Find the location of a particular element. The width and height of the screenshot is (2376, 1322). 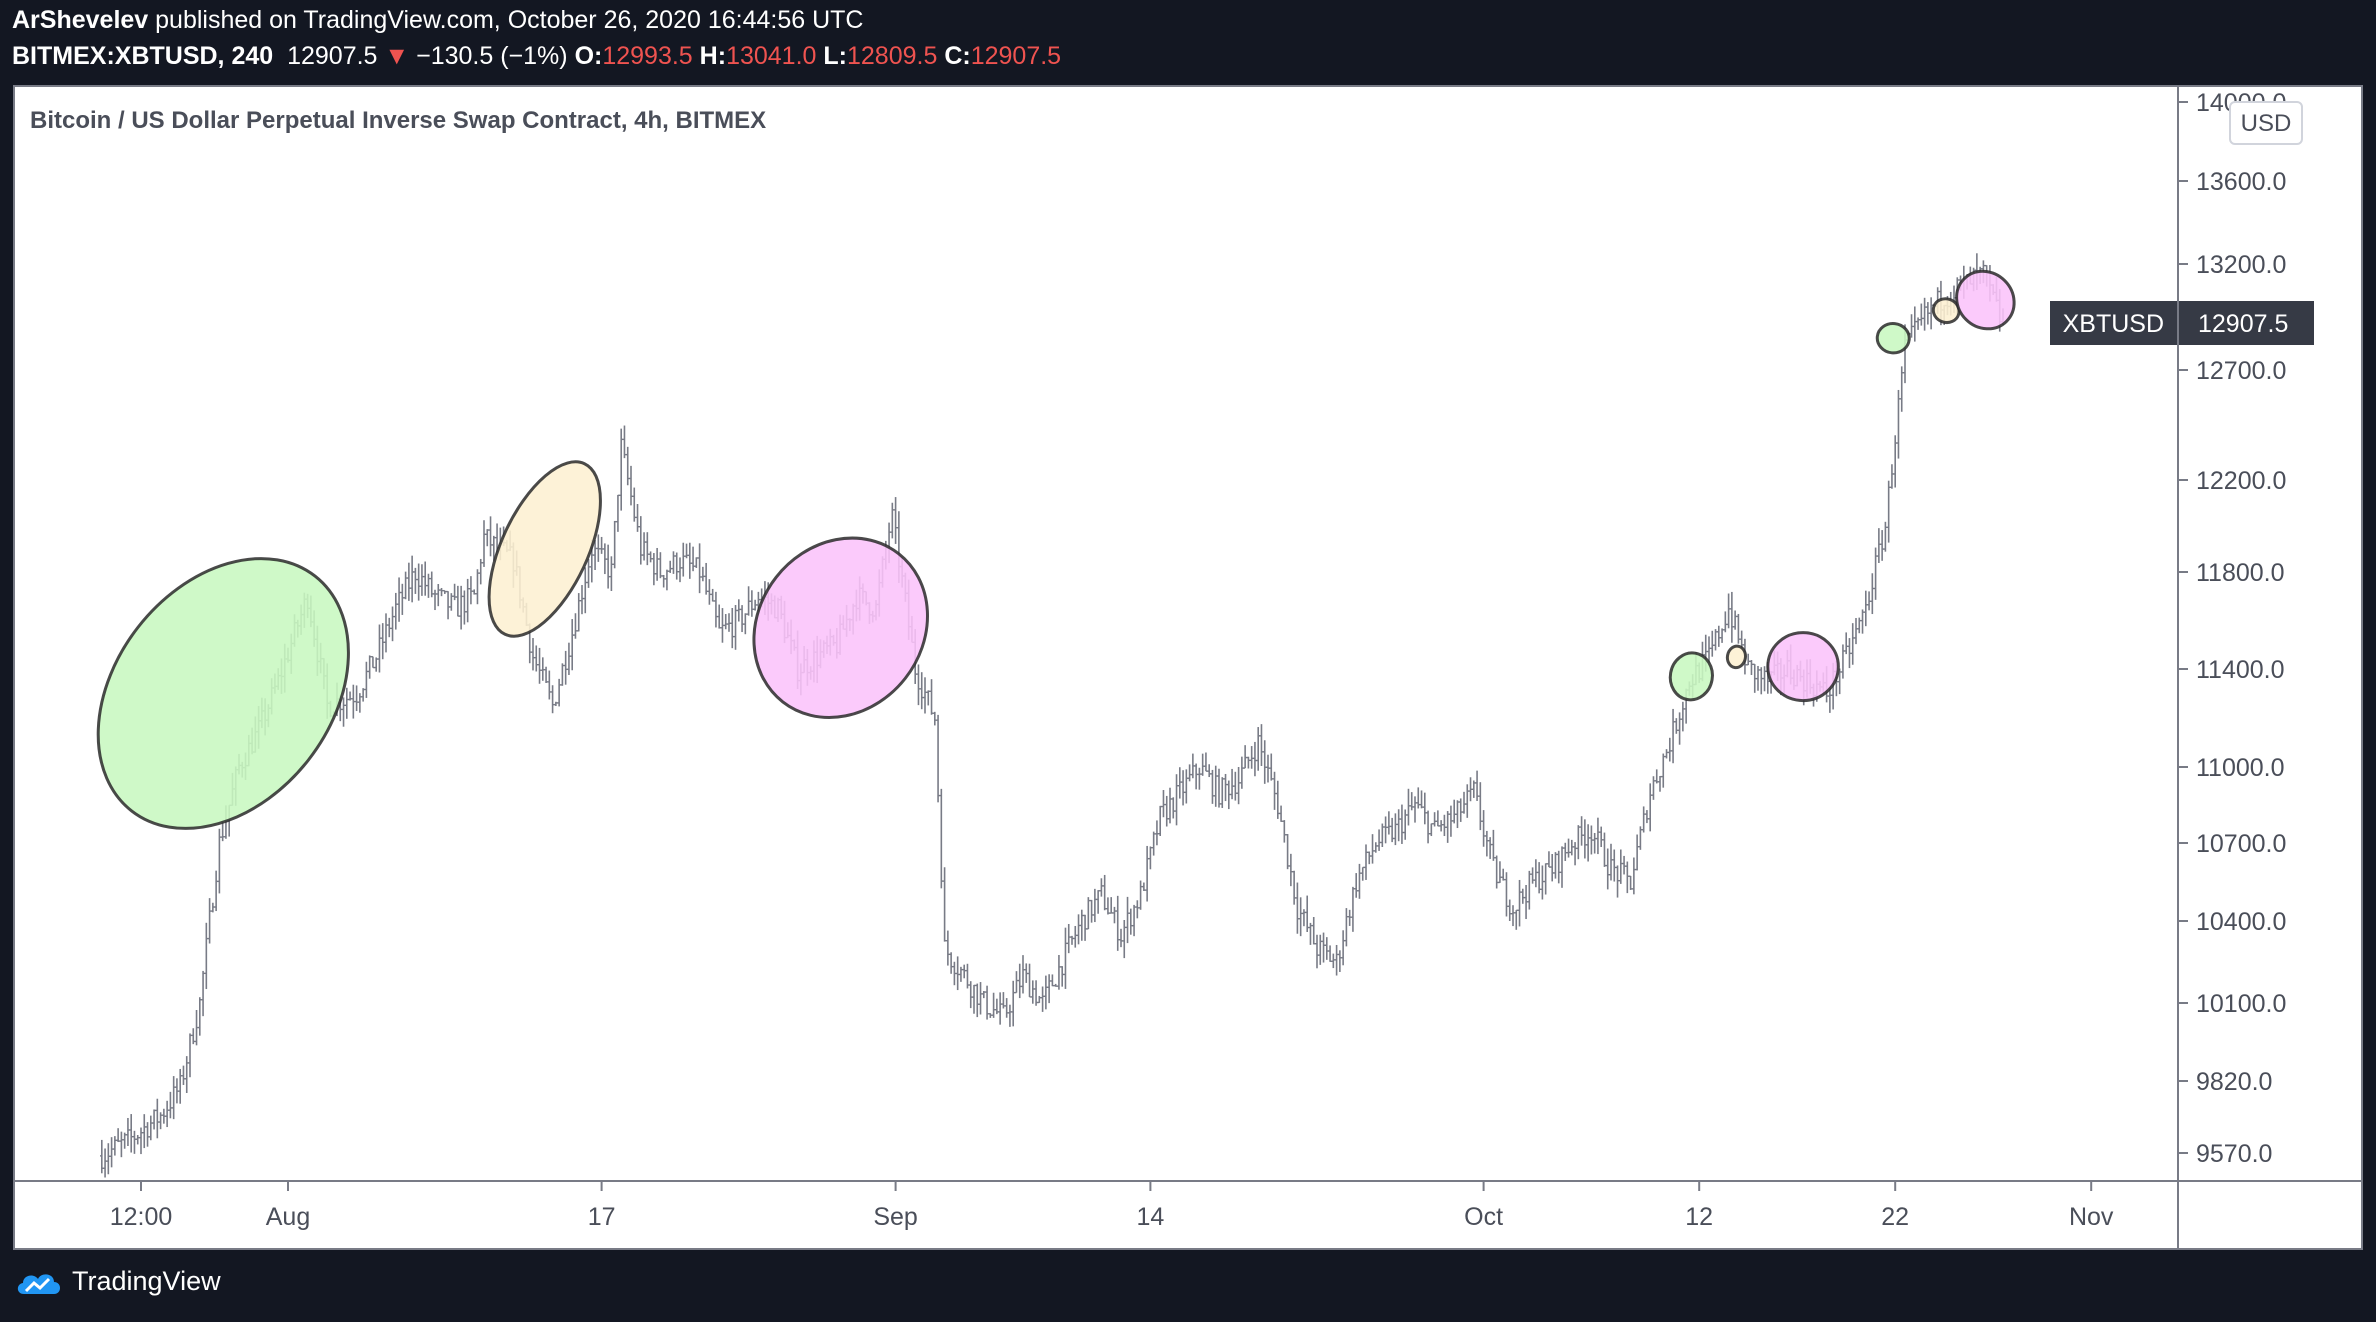

cloud-logo-icon is located at coordinates (39, 1283).